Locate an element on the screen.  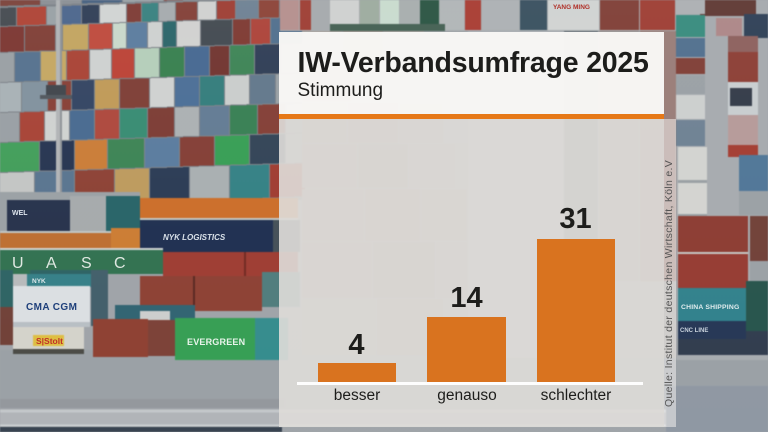
svg-text: S|Stolt is located at coordinates (49, 341).